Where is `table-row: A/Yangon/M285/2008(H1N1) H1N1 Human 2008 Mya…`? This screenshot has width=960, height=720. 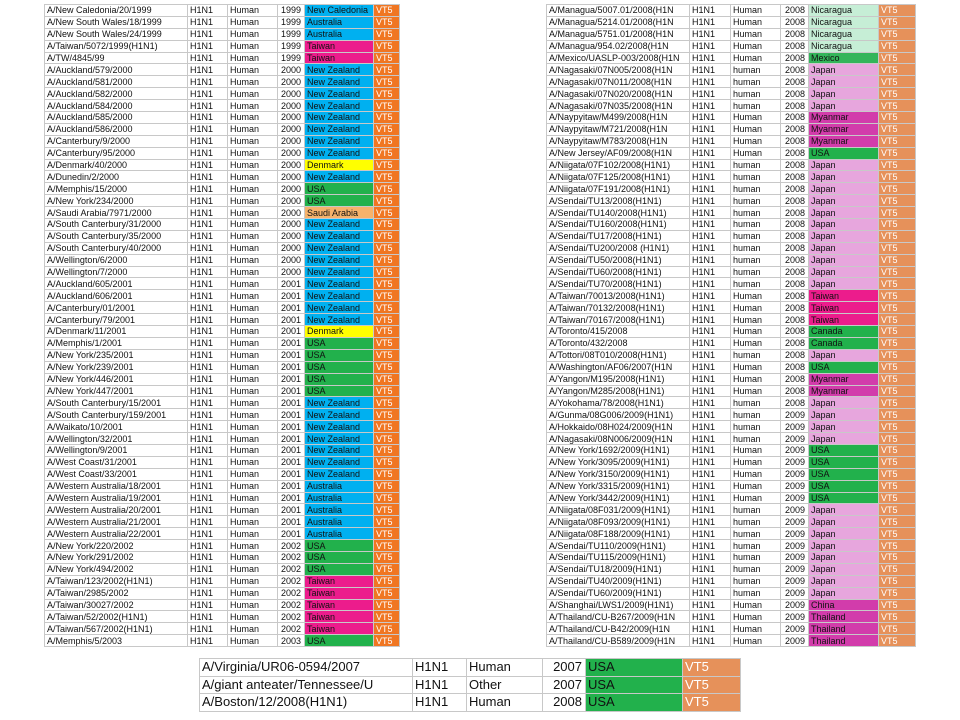
table-row: A/Yangon/M285/2008(H1N1) H1N1 Human 2008 Mya… is located at coordinates (731, 391).